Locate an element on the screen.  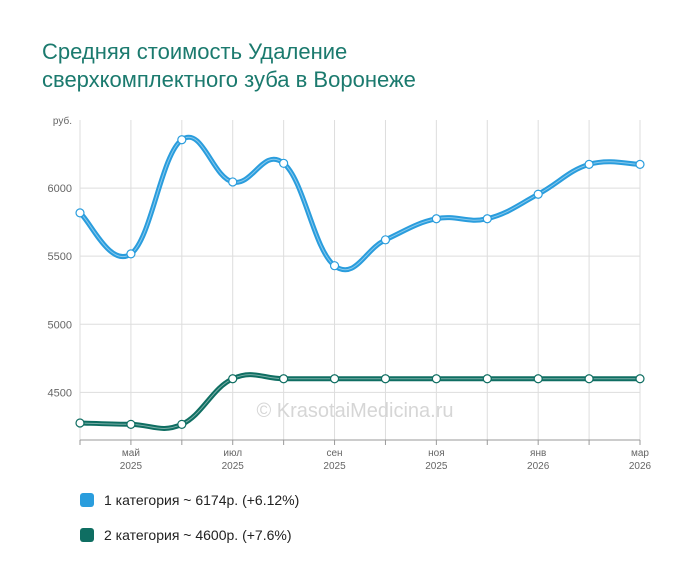
legend-item-category-2: 2 категория ~ 4600р. (+7.6%) is located at coordinates (185, 535).